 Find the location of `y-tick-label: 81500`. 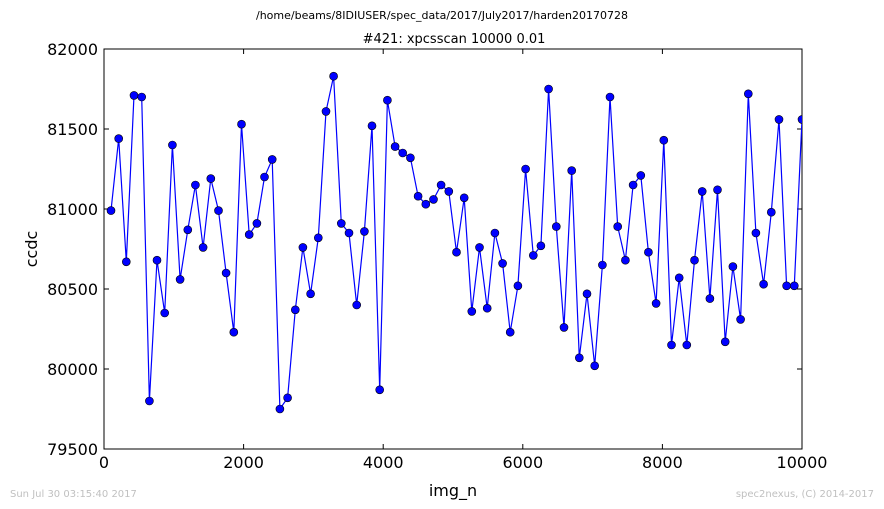

y-tick-label: 81500 is located at coordinates (72, 129).